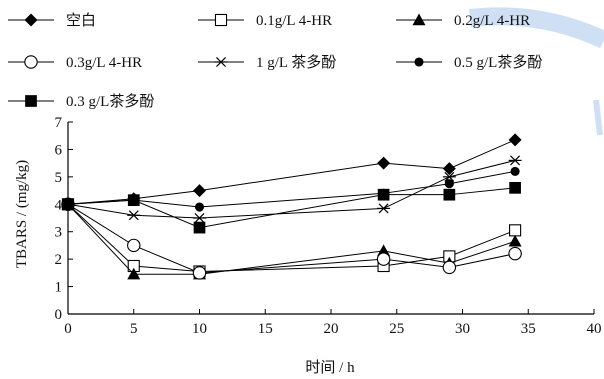 The width and height of the screenshot is (604, 379). What do you see at coordinates (396, 329) in the screenshot?
I see `x-tick-label: 25` at bounding box center [396, 329].